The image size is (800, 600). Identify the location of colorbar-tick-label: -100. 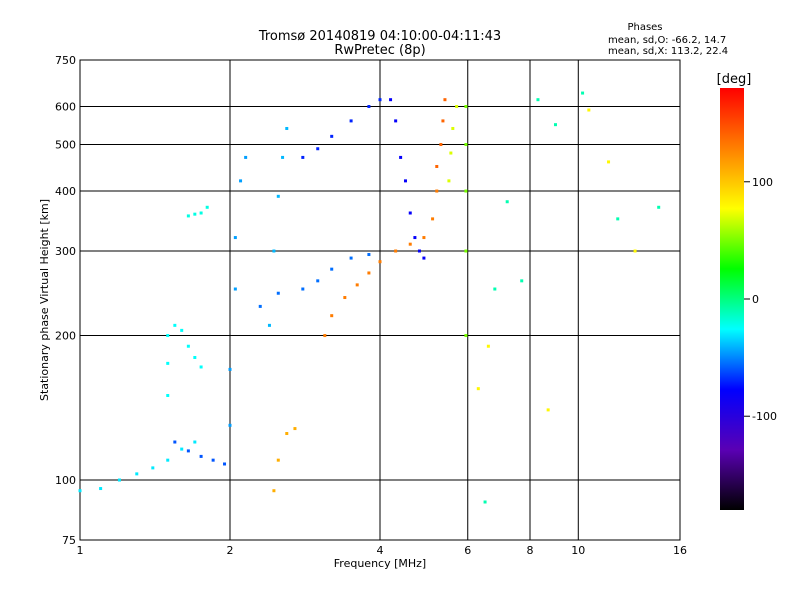
(764, 416).